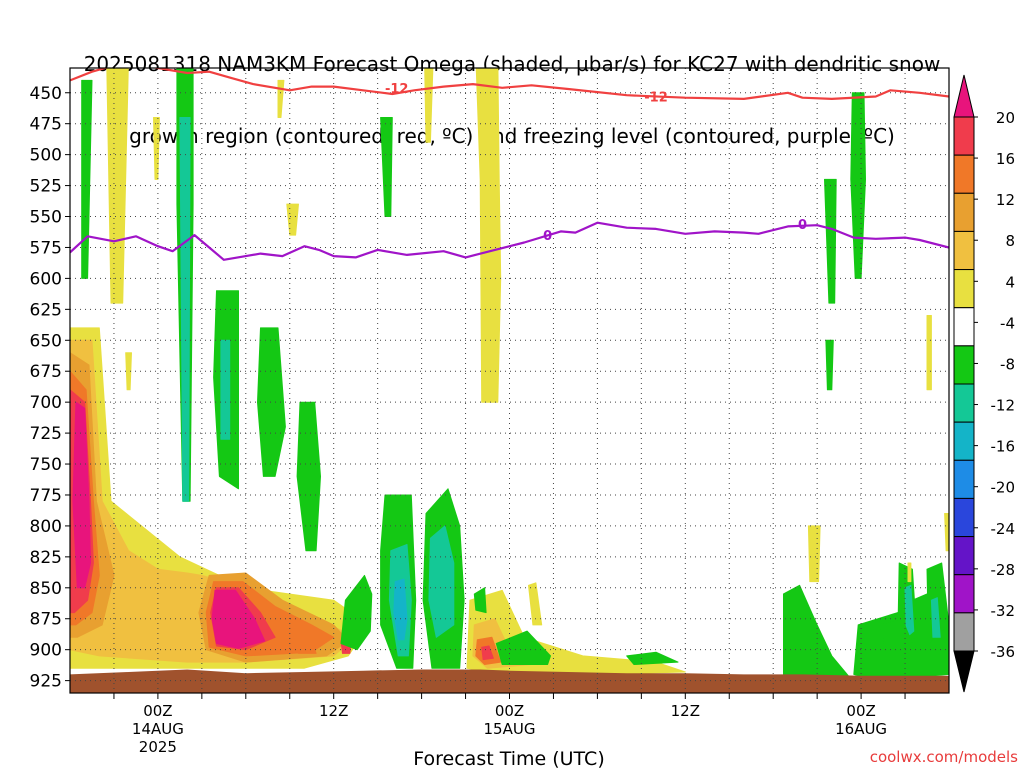 The image size is (1024, 768). What do you see at coordinates (46, 156) in the screenshot?
I see `y-tick-label-500: 500` at bounding box center [46, 156].